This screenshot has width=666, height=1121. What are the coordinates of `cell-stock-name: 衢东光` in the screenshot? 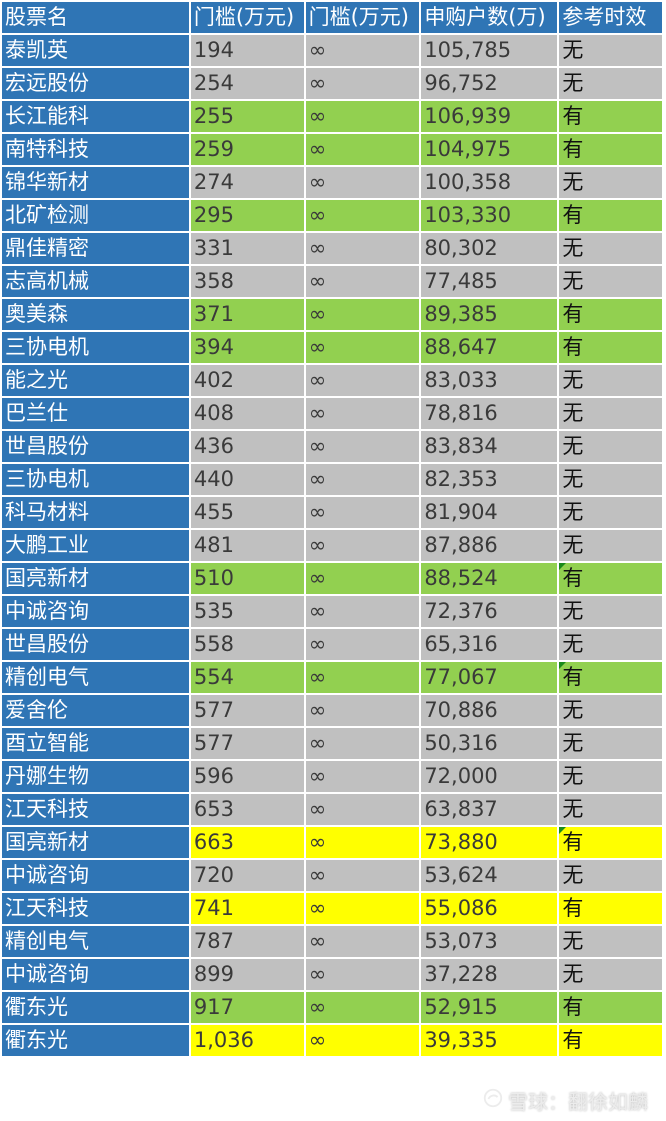 It's located at (95, 1007).